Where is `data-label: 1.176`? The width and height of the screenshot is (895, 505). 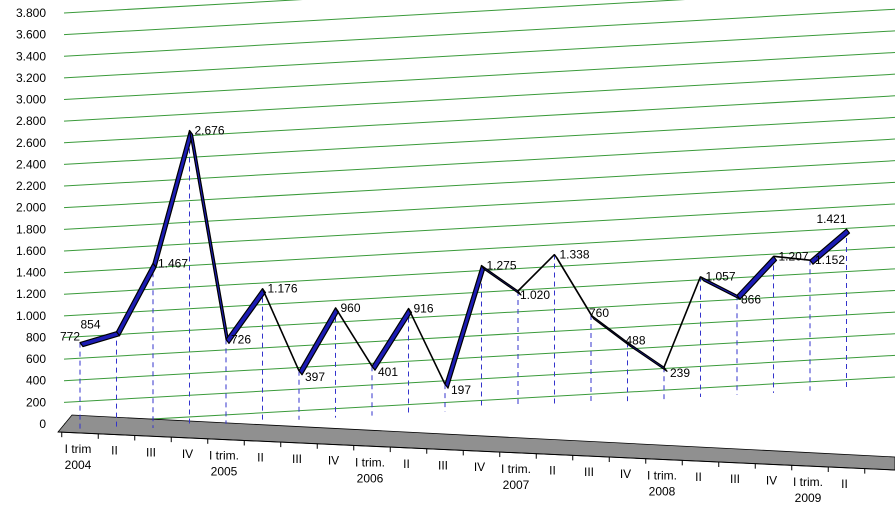 data-label: 1.176 is located at coordinates (283, 289).